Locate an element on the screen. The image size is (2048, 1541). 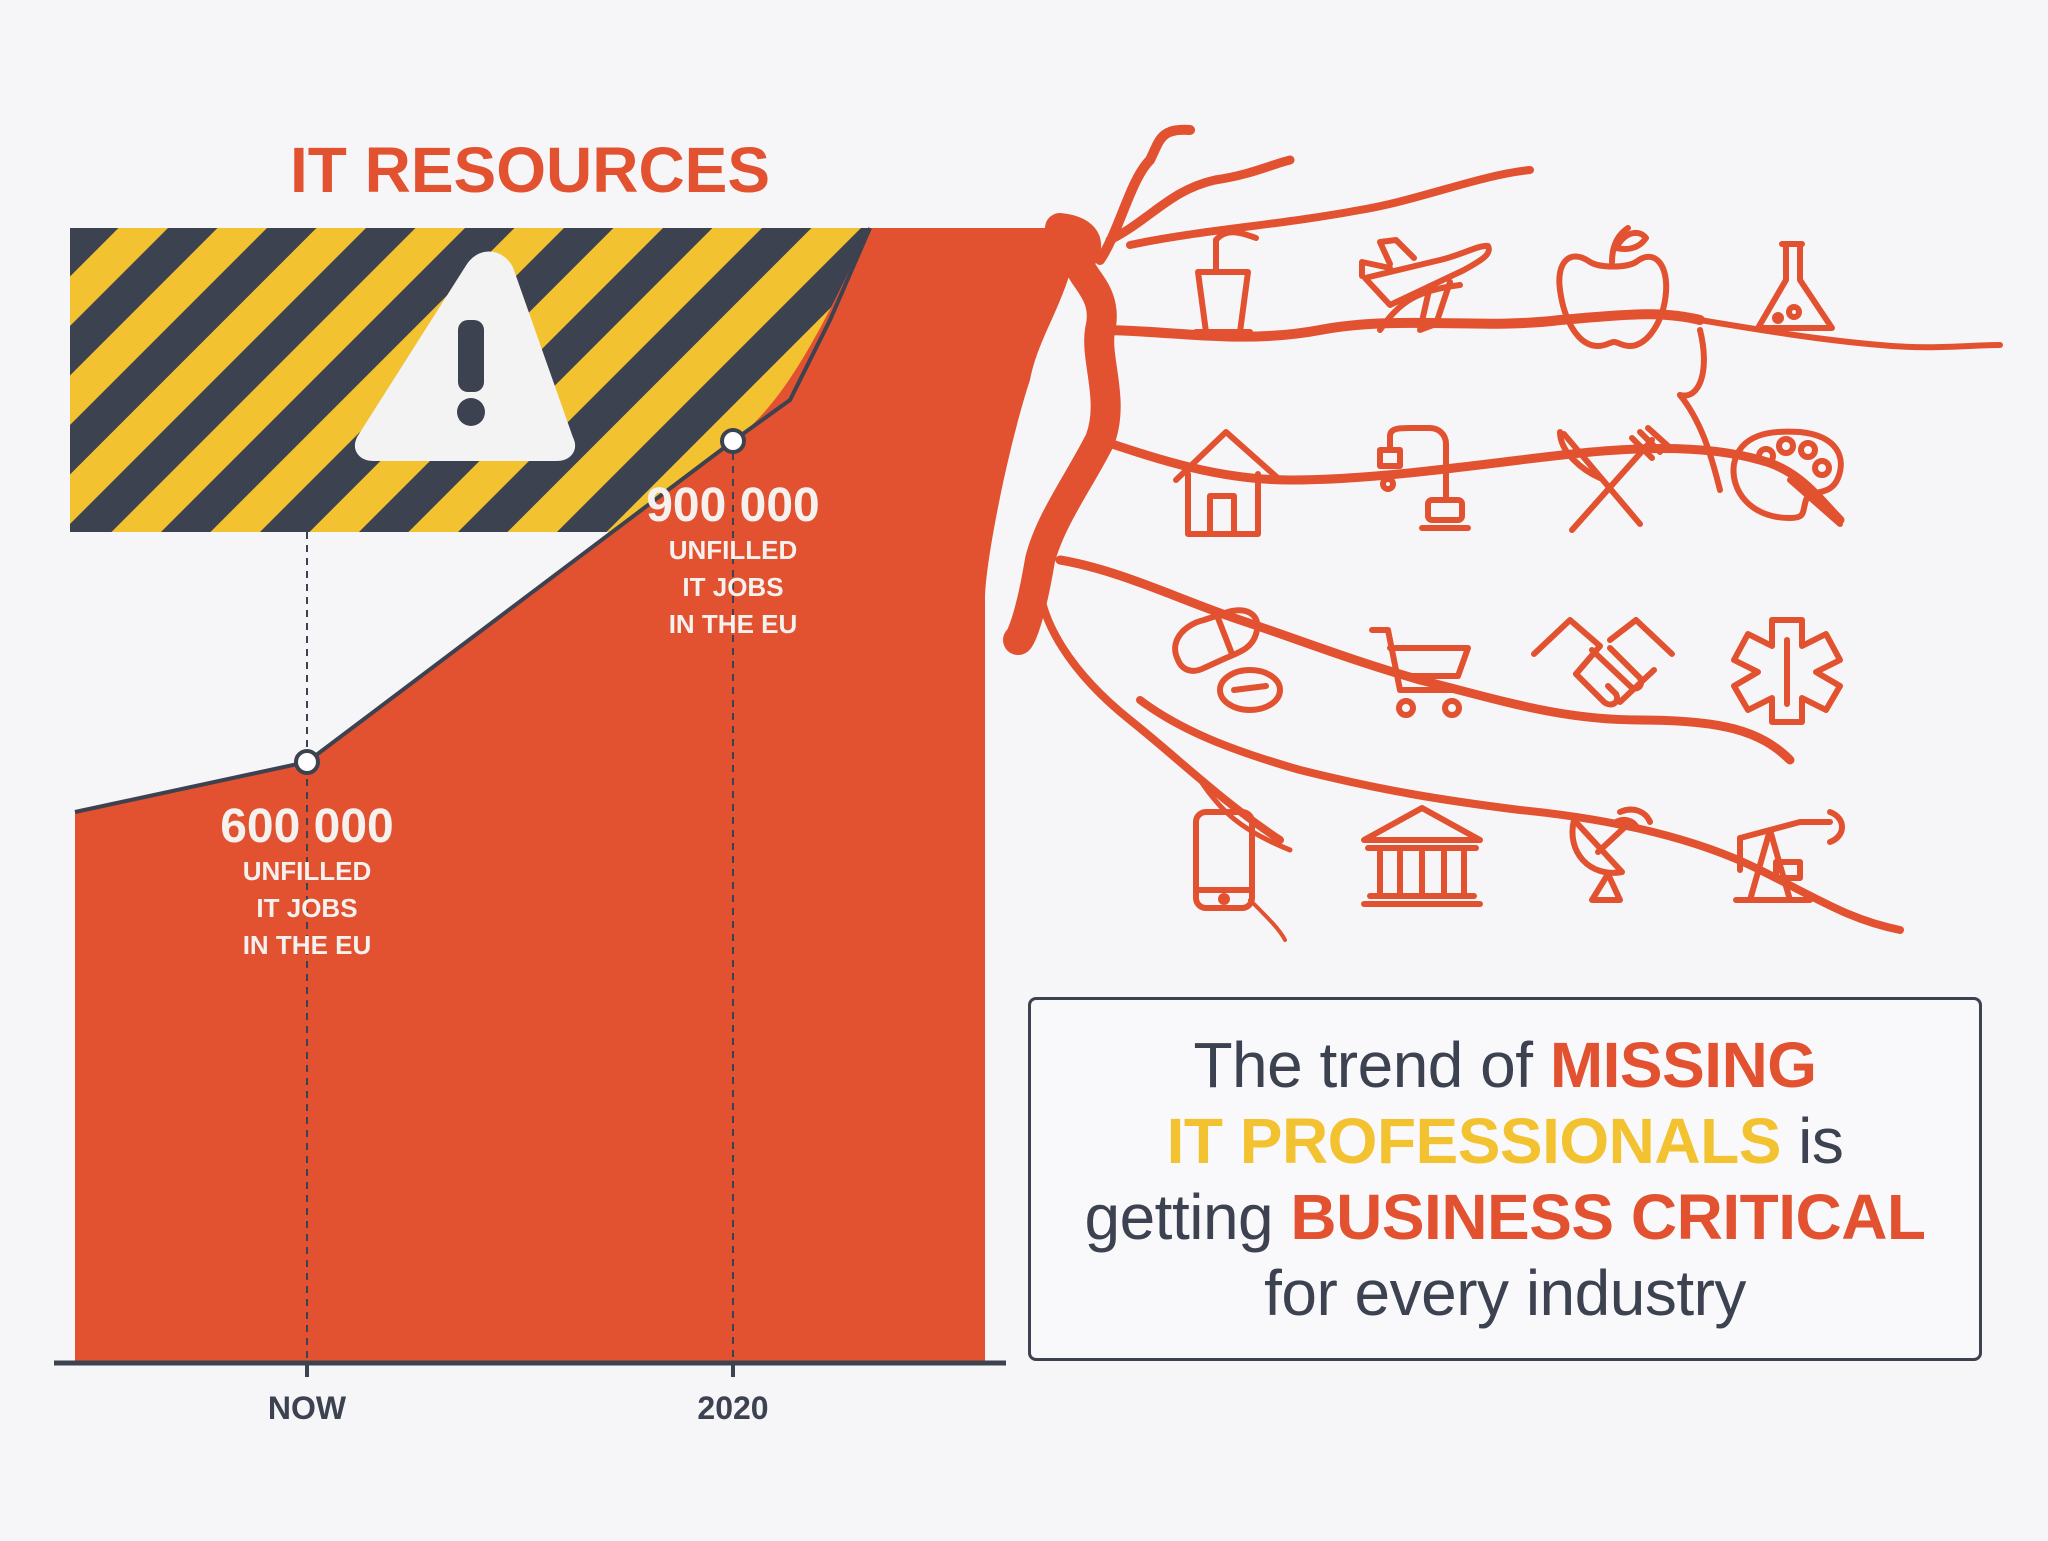
message-part-4: is is located at coordinates (1812, 1141).